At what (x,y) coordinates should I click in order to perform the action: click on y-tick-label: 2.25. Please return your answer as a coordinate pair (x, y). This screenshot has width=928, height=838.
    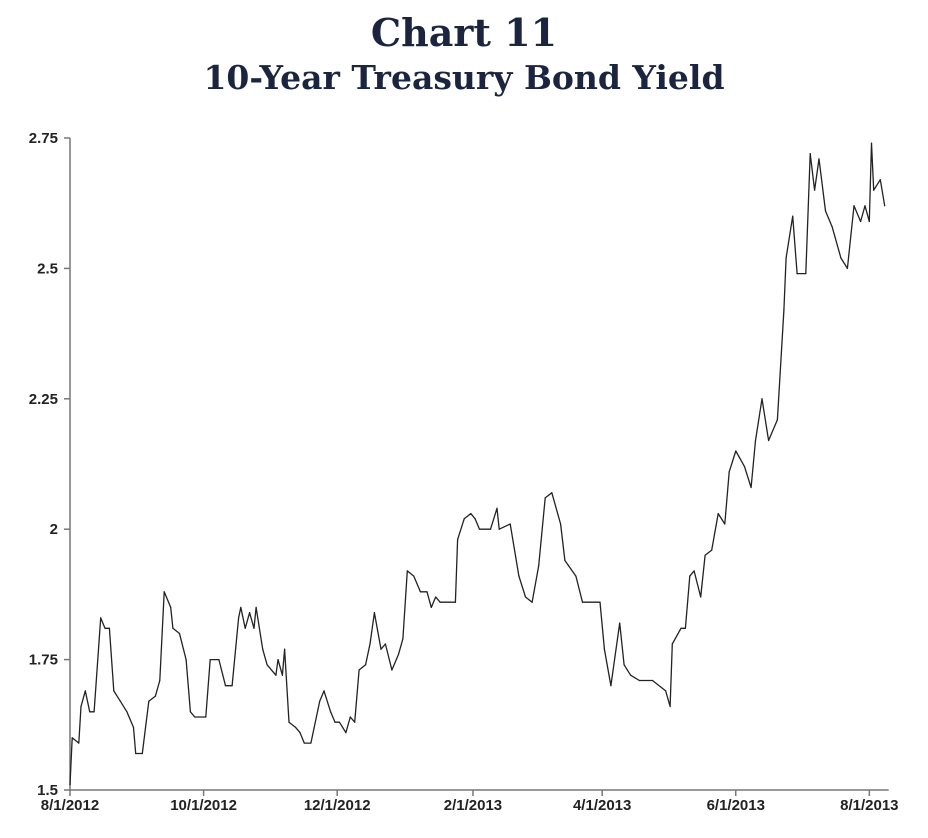
    Looking at the image, I should click on (43, 399).